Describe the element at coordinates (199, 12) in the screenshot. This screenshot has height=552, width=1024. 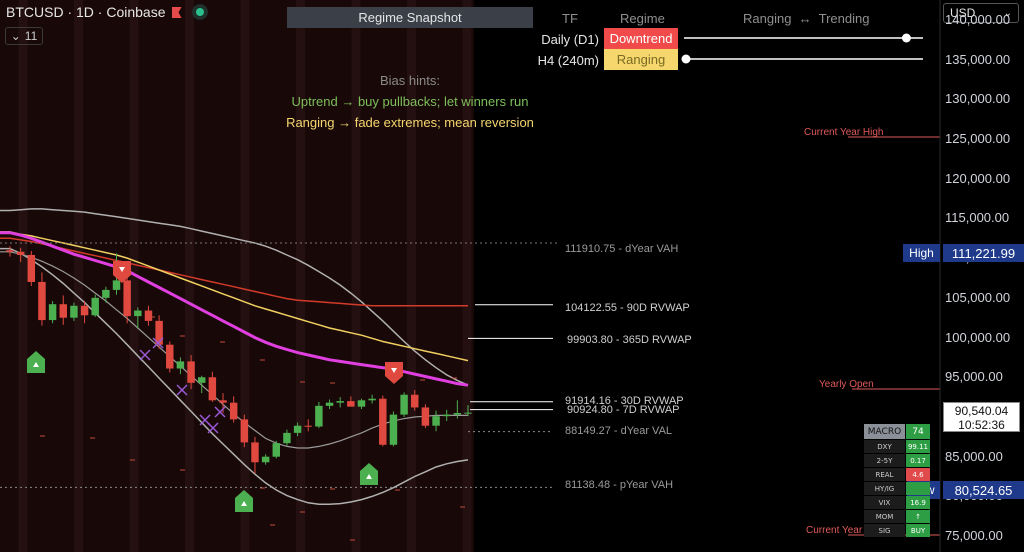
I see `market-status-icon` at that location.